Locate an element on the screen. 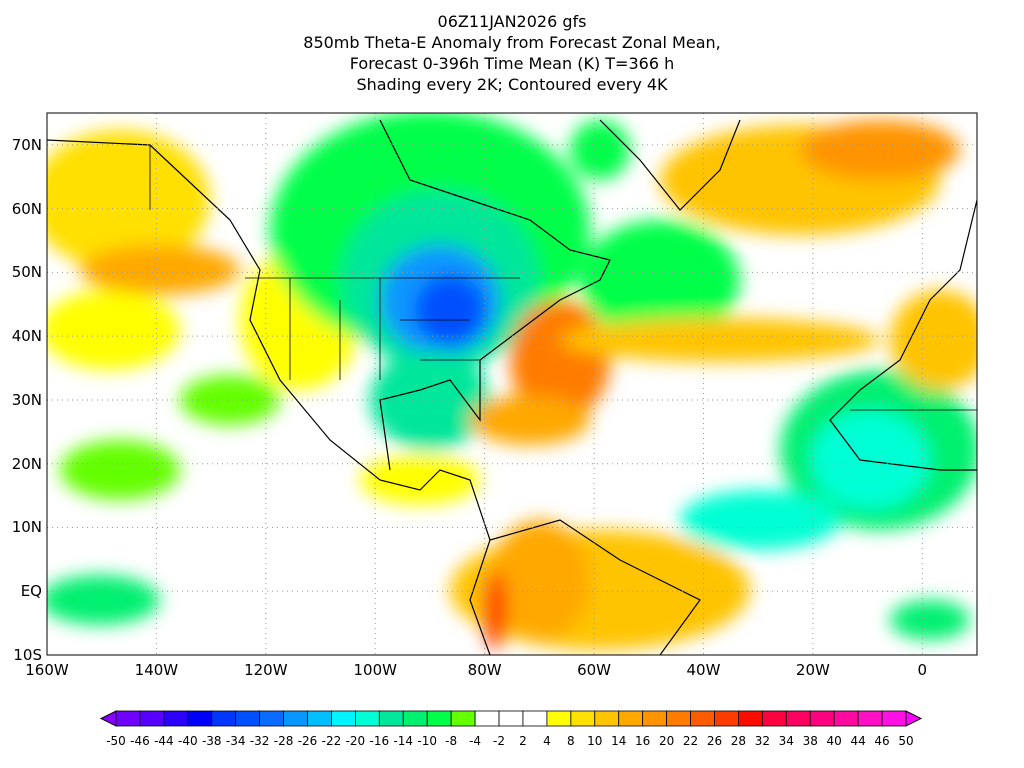  colorbar-label: 38 is located at coordinates (810, 741).